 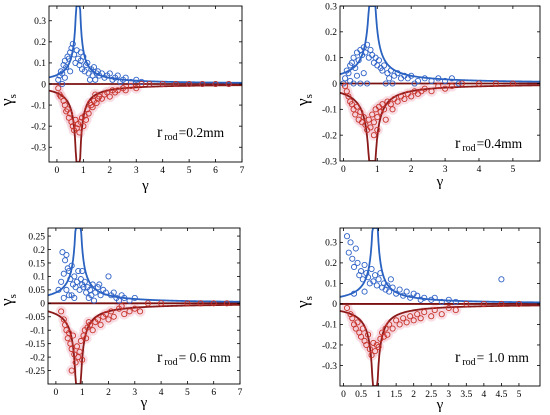 I want to click on y-tick-label: 0.05, so click(x=36, y=291).